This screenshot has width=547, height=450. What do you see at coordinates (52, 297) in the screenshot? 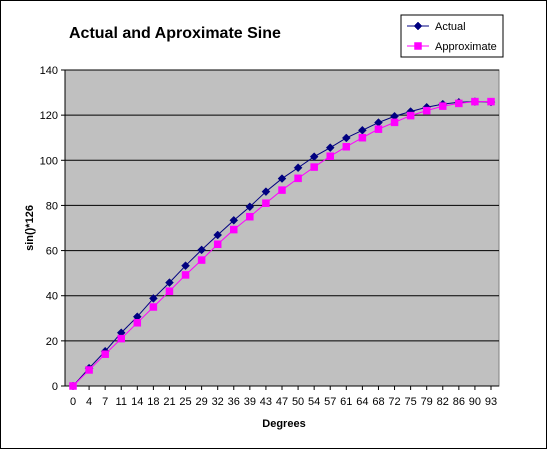
I see `y-tick-label: 40` at bounding box center [52, 297].